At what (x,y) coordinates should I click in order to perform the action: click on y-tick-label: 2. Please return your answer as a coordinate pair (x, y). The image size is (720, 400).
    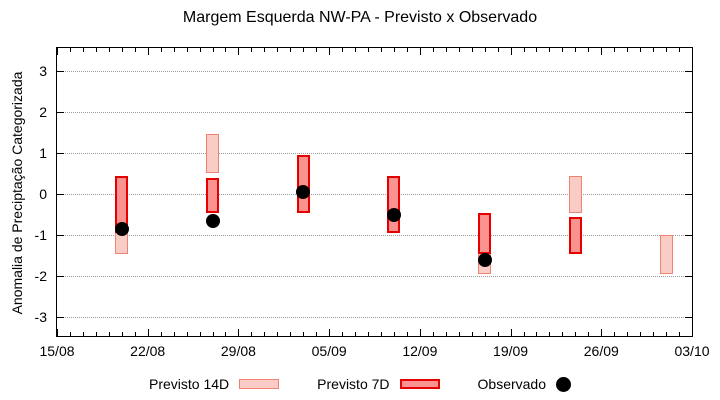
    Looking at the image, I should click on (43, 111).